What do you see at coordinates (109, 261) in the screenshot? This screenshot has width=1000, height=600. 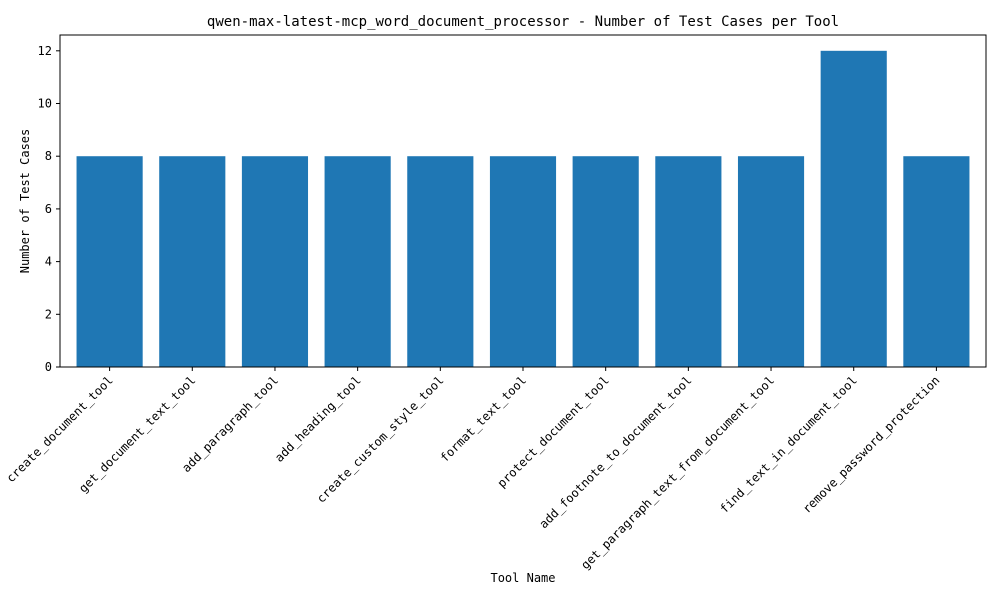 I see `bar-create_document_tool` at bounding box center [109, 261].